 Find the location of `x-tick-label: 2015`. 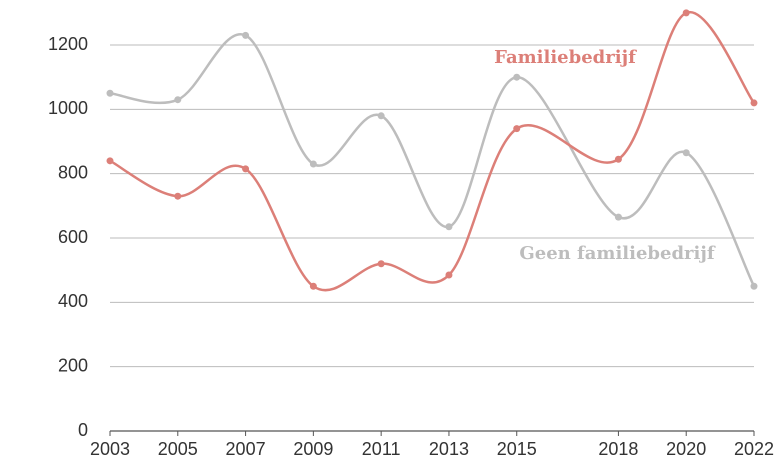

x-tick-label: 2015 is located at coordinates (517, 449).